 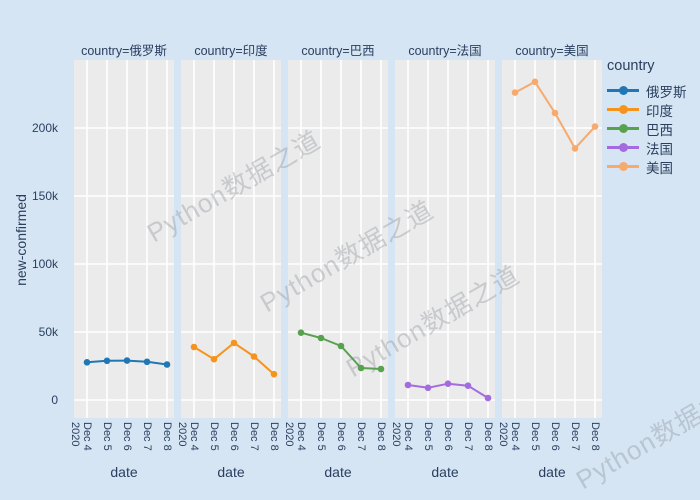 I want to click on y-tick-label: 50k, so click(x=48, y=332).